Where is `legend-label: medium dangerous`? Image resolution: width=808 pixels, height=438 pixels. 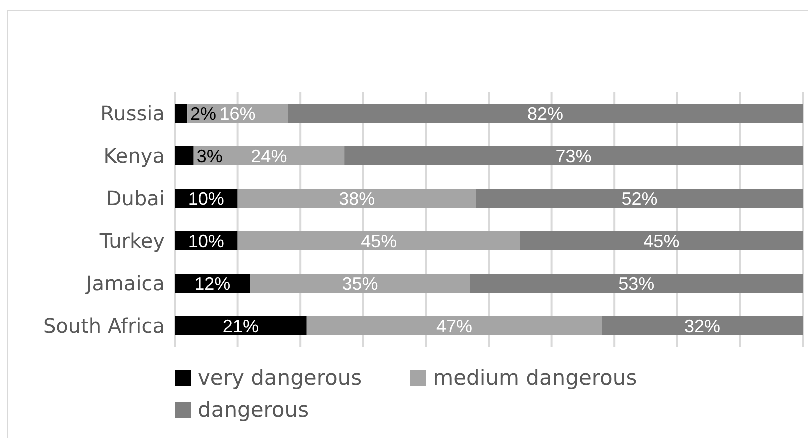
legend-label: medium dangerous is located at coordinates (535, 378).